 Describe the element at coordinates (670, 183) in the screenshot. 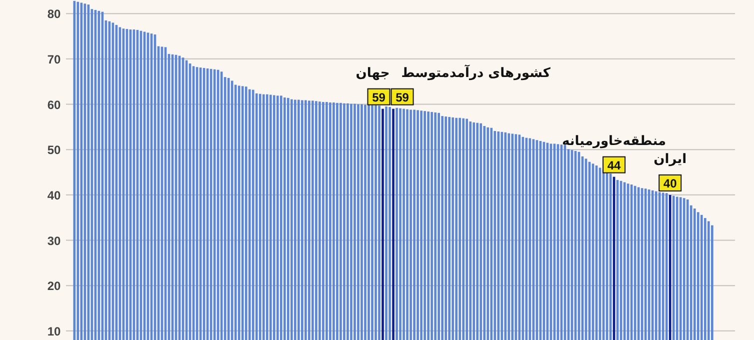

I see `data-label: 40` at that location.